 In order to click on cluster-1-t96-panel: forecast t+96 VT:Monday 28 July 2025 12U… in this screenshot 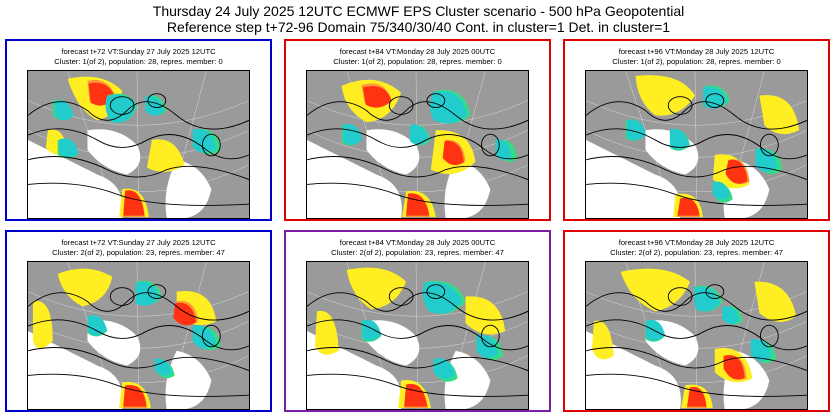, I will do `click(696, 130)`.